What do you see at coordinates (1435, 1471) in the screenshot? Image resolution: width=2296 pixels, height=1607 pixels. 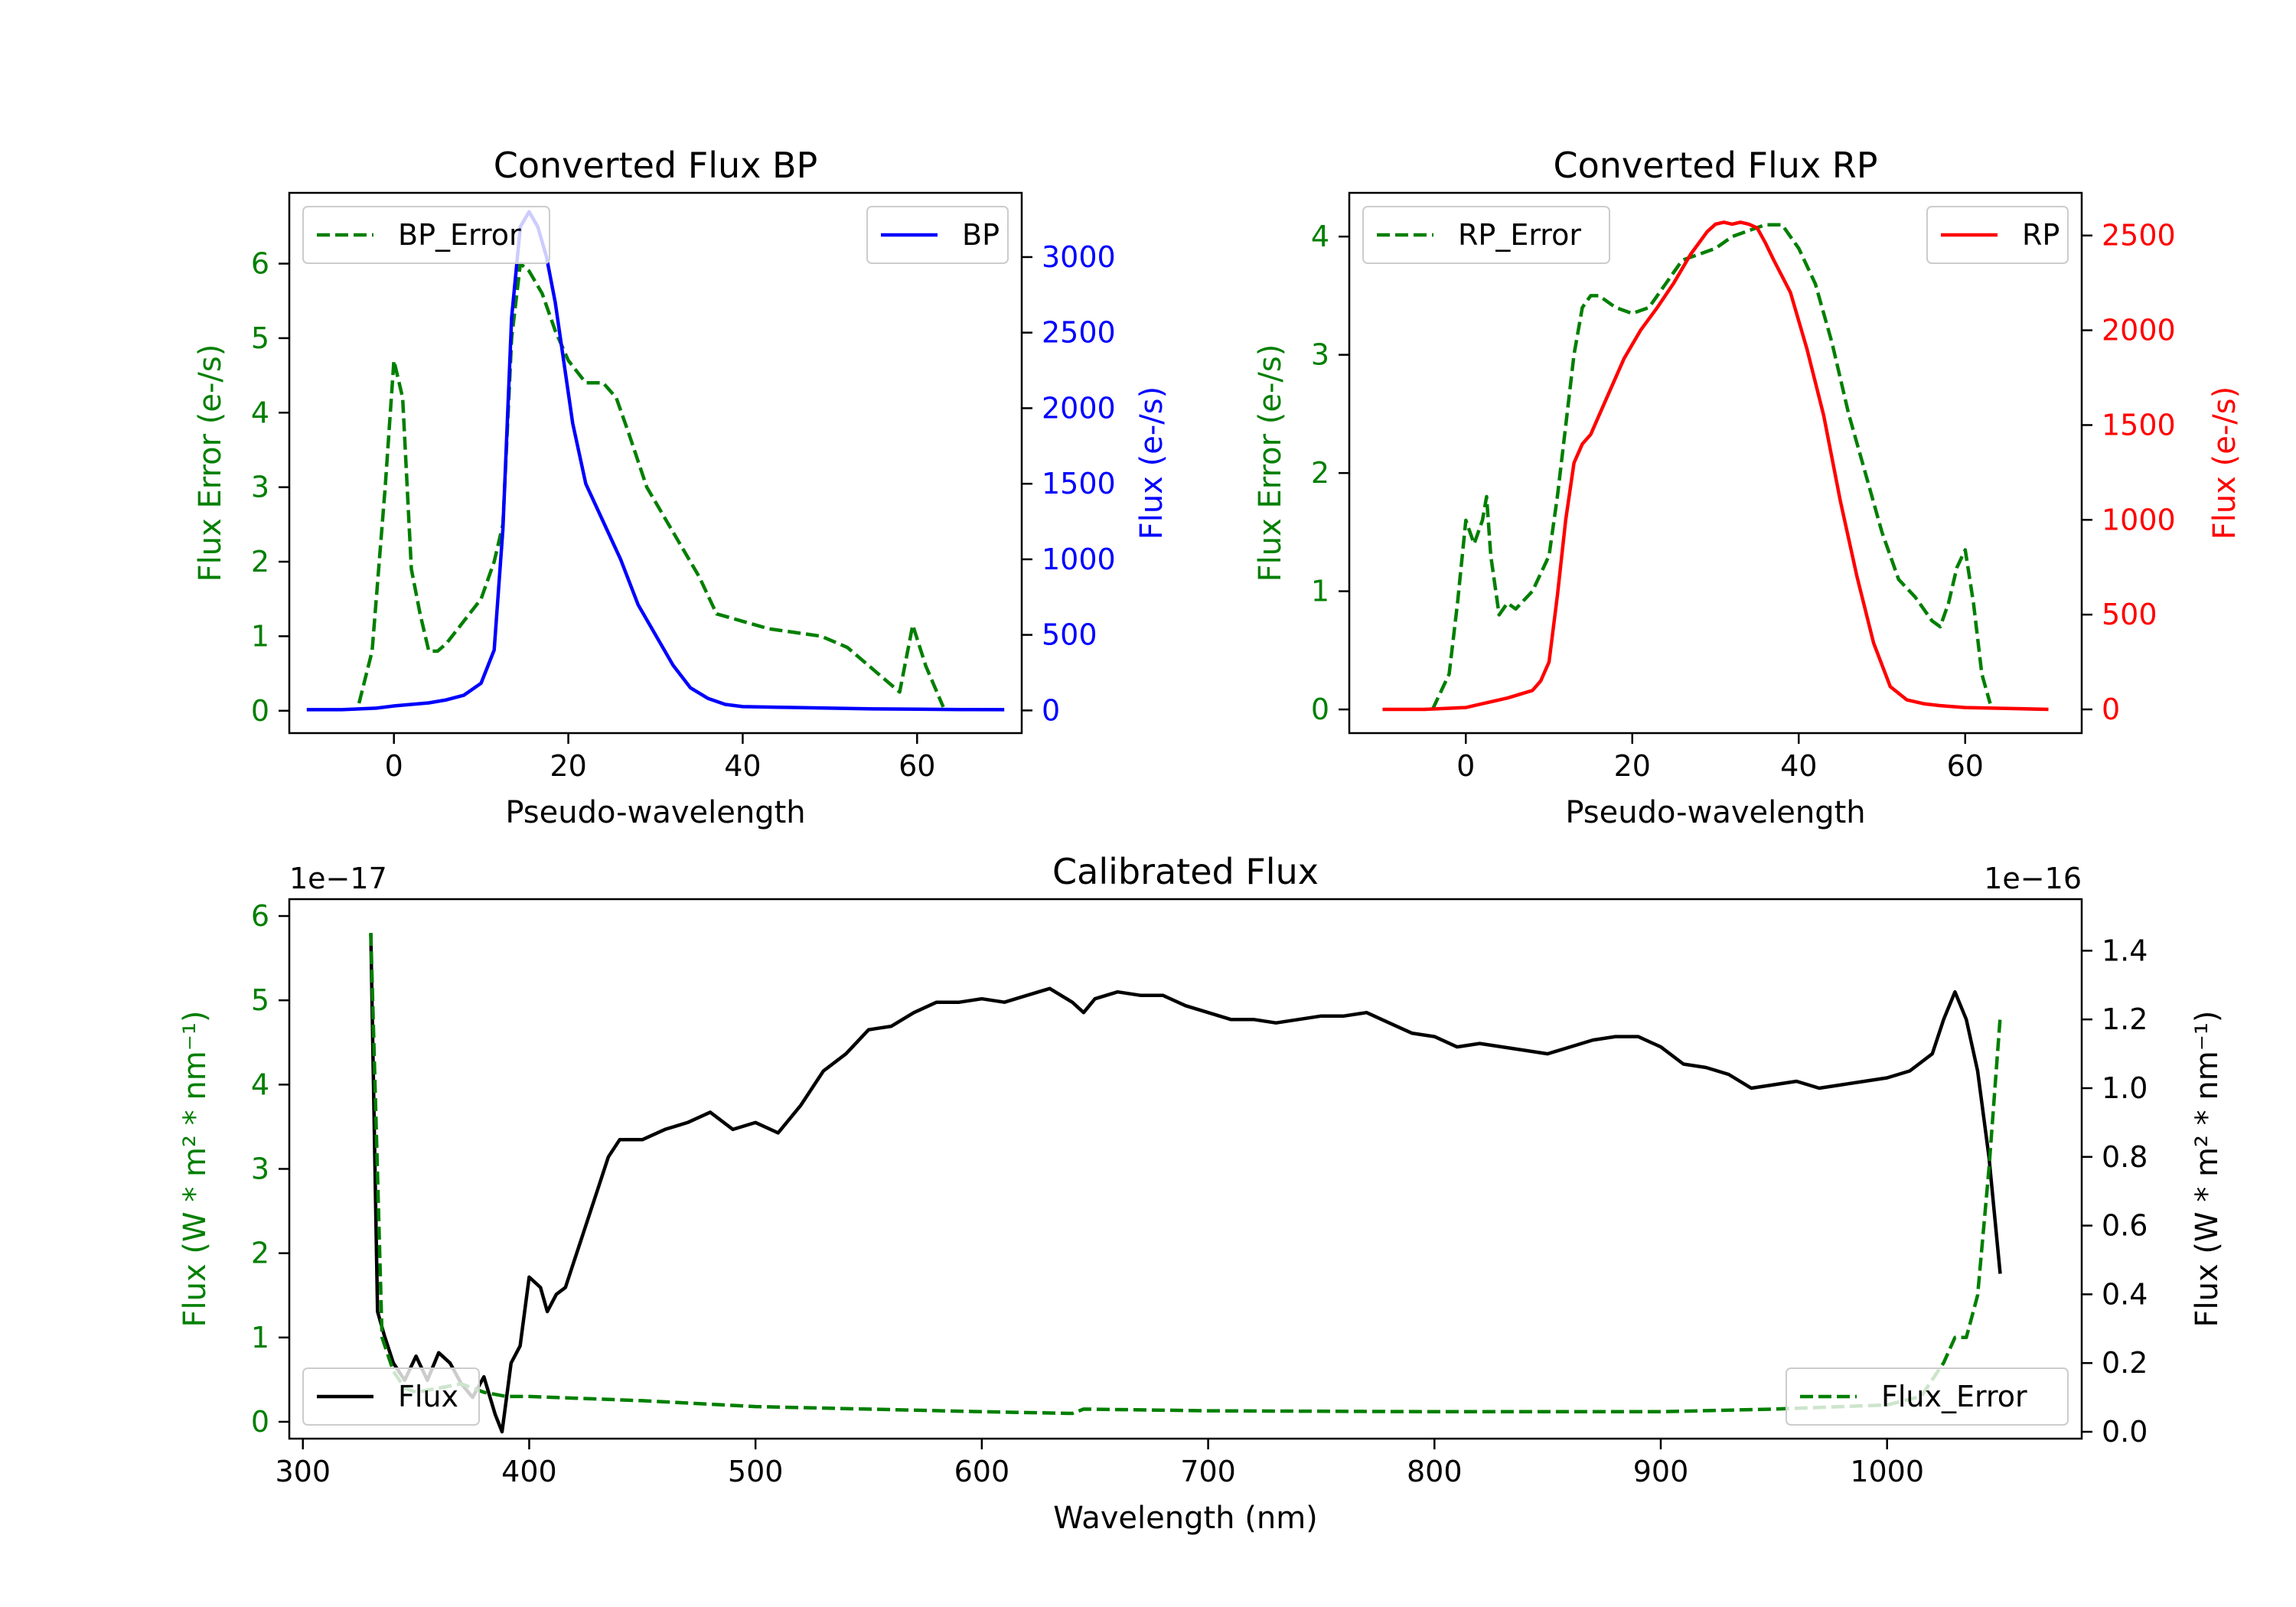 I see `x-tick-label: 800` at bounding box center [1435, 1471].